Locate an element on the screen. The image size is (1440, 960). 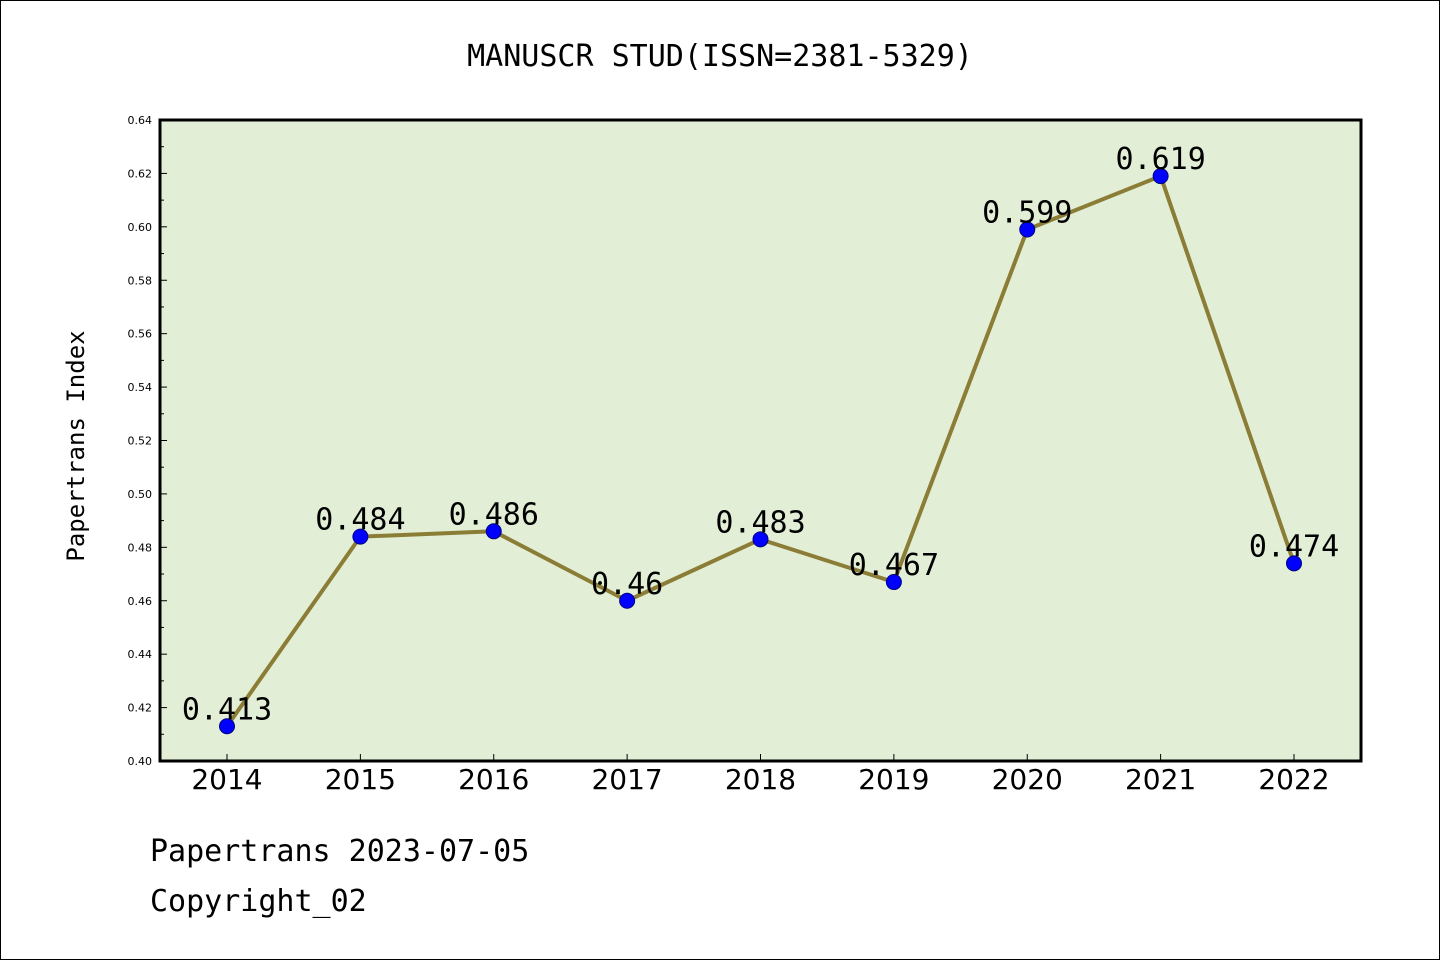
y-tick-label: 0.42 is located at coordinates (140, 708).